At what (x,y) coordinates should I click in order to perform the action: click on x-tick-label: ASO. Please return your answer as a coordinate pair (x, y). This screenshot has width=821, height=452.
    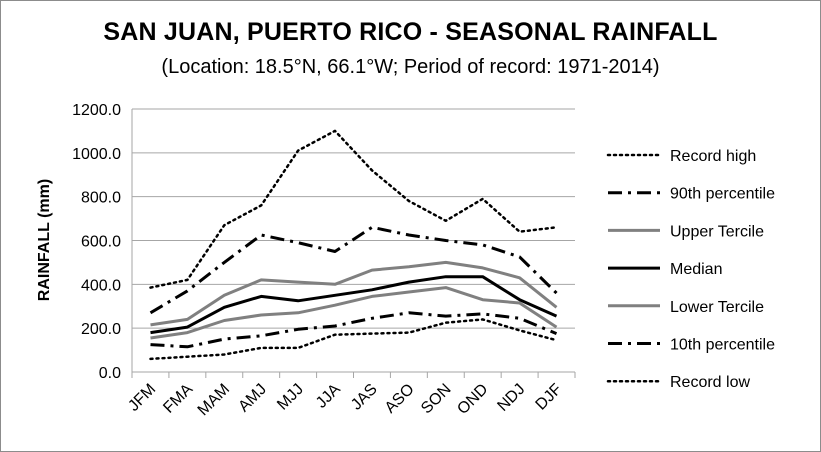
    Looking at the image, I should click on (400, 399).